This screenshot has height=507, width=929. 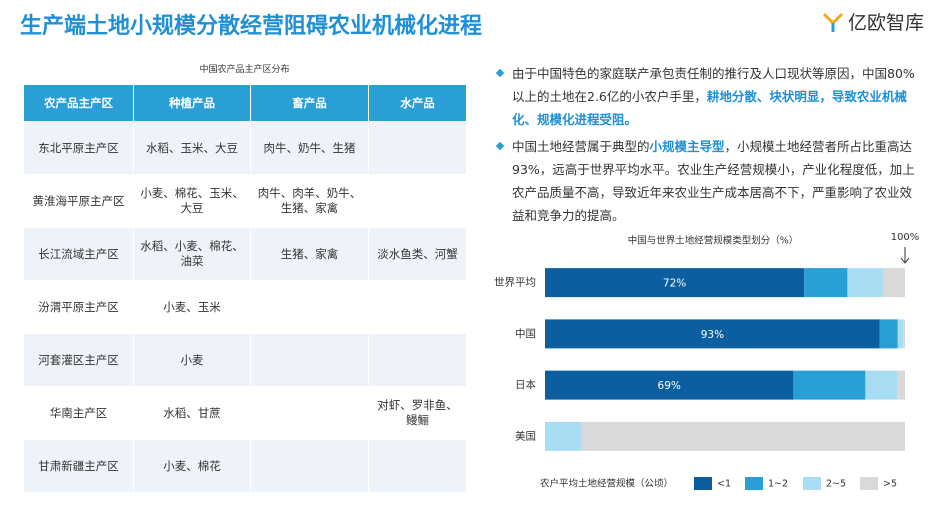 I want to click on data-label: 72%, so click(x=674, y=284).